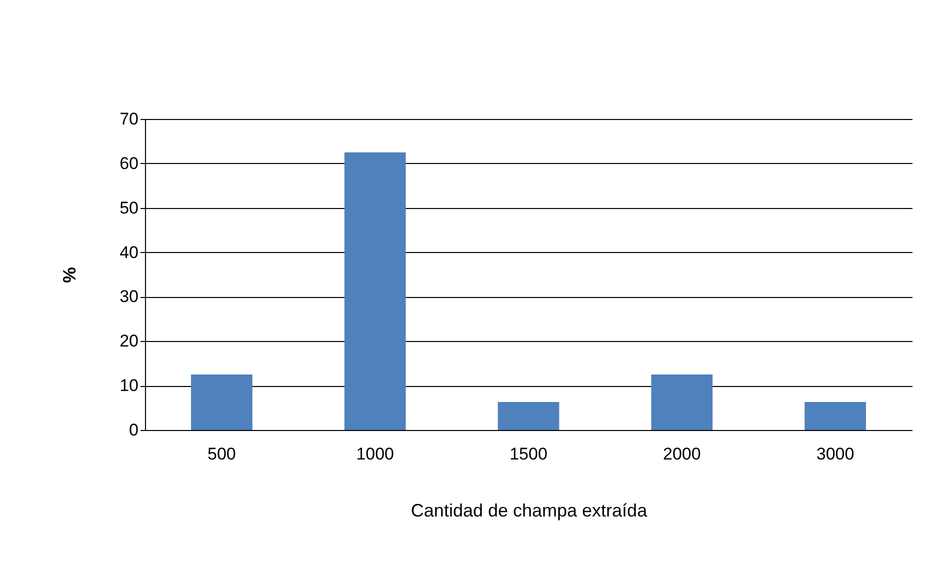 This screenshot has height=564, width=932. What do you see at coordinates (129, 296) in the screenshot?
I see `y-tick-label: 30` at bounding box center [129, 296].